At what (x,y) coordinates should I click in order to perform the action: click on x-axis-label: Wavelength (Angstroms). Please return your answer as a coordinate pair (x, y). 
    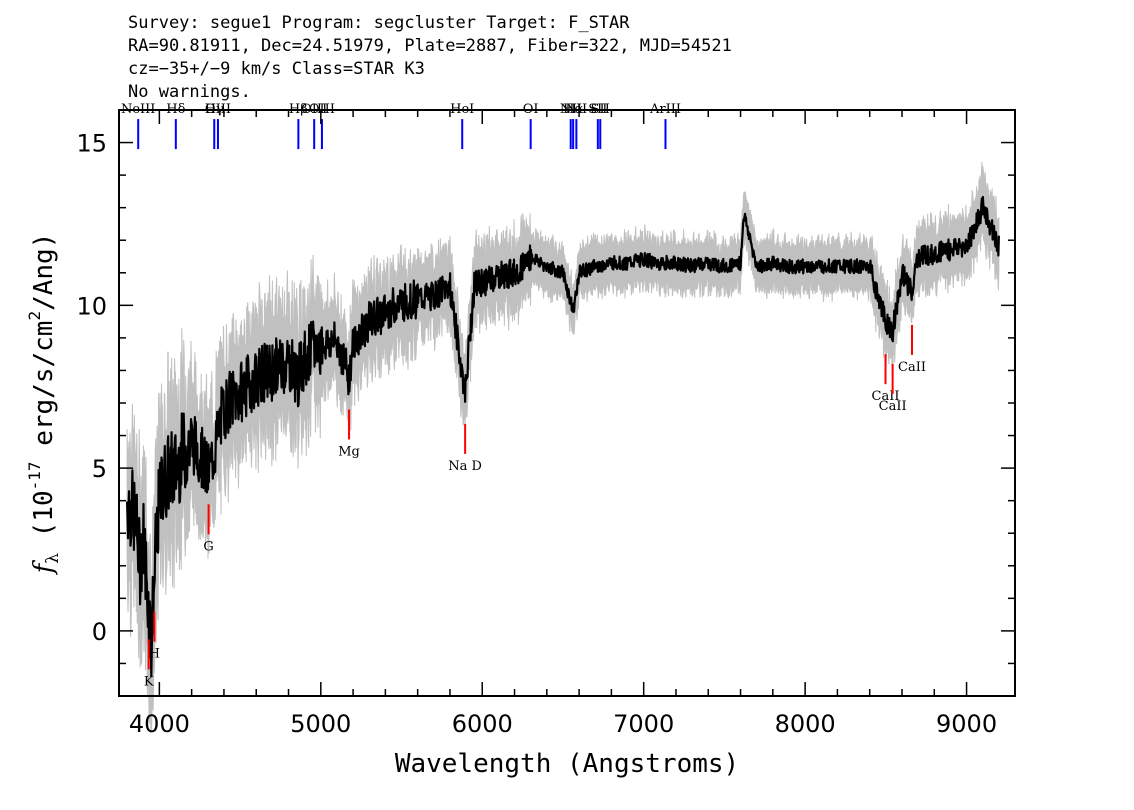
    Looking at the image, I should click on (567, 764).